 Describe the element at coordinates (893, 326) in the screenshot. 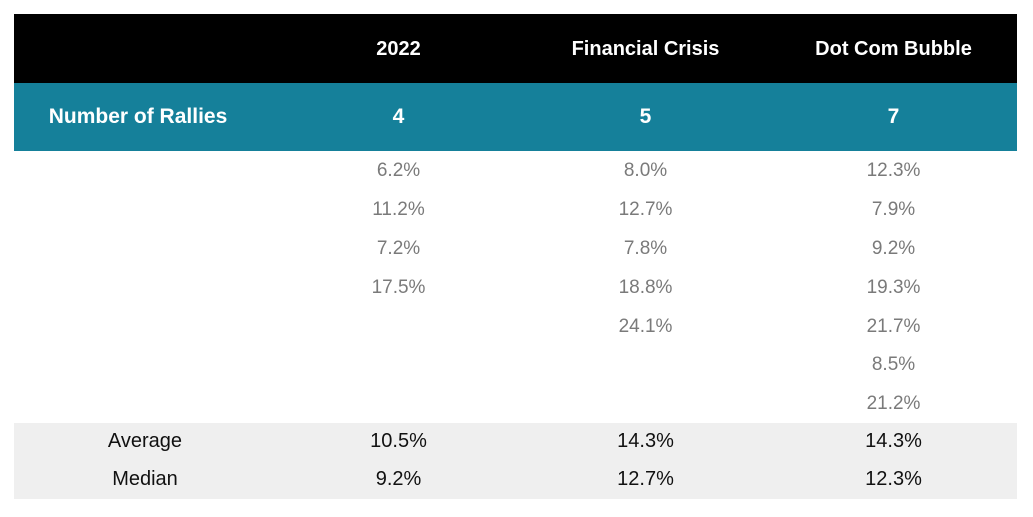

I see `table-cell: 21.7%` at that location.